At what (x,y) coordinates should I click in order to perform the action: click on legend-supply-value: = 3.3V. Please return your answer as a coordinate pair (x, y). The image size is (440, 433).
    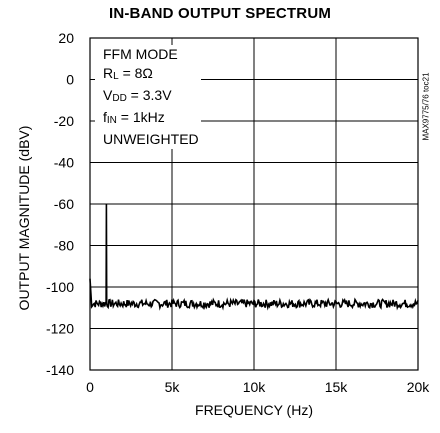
    Looking at the image, I should click on (149, 95).